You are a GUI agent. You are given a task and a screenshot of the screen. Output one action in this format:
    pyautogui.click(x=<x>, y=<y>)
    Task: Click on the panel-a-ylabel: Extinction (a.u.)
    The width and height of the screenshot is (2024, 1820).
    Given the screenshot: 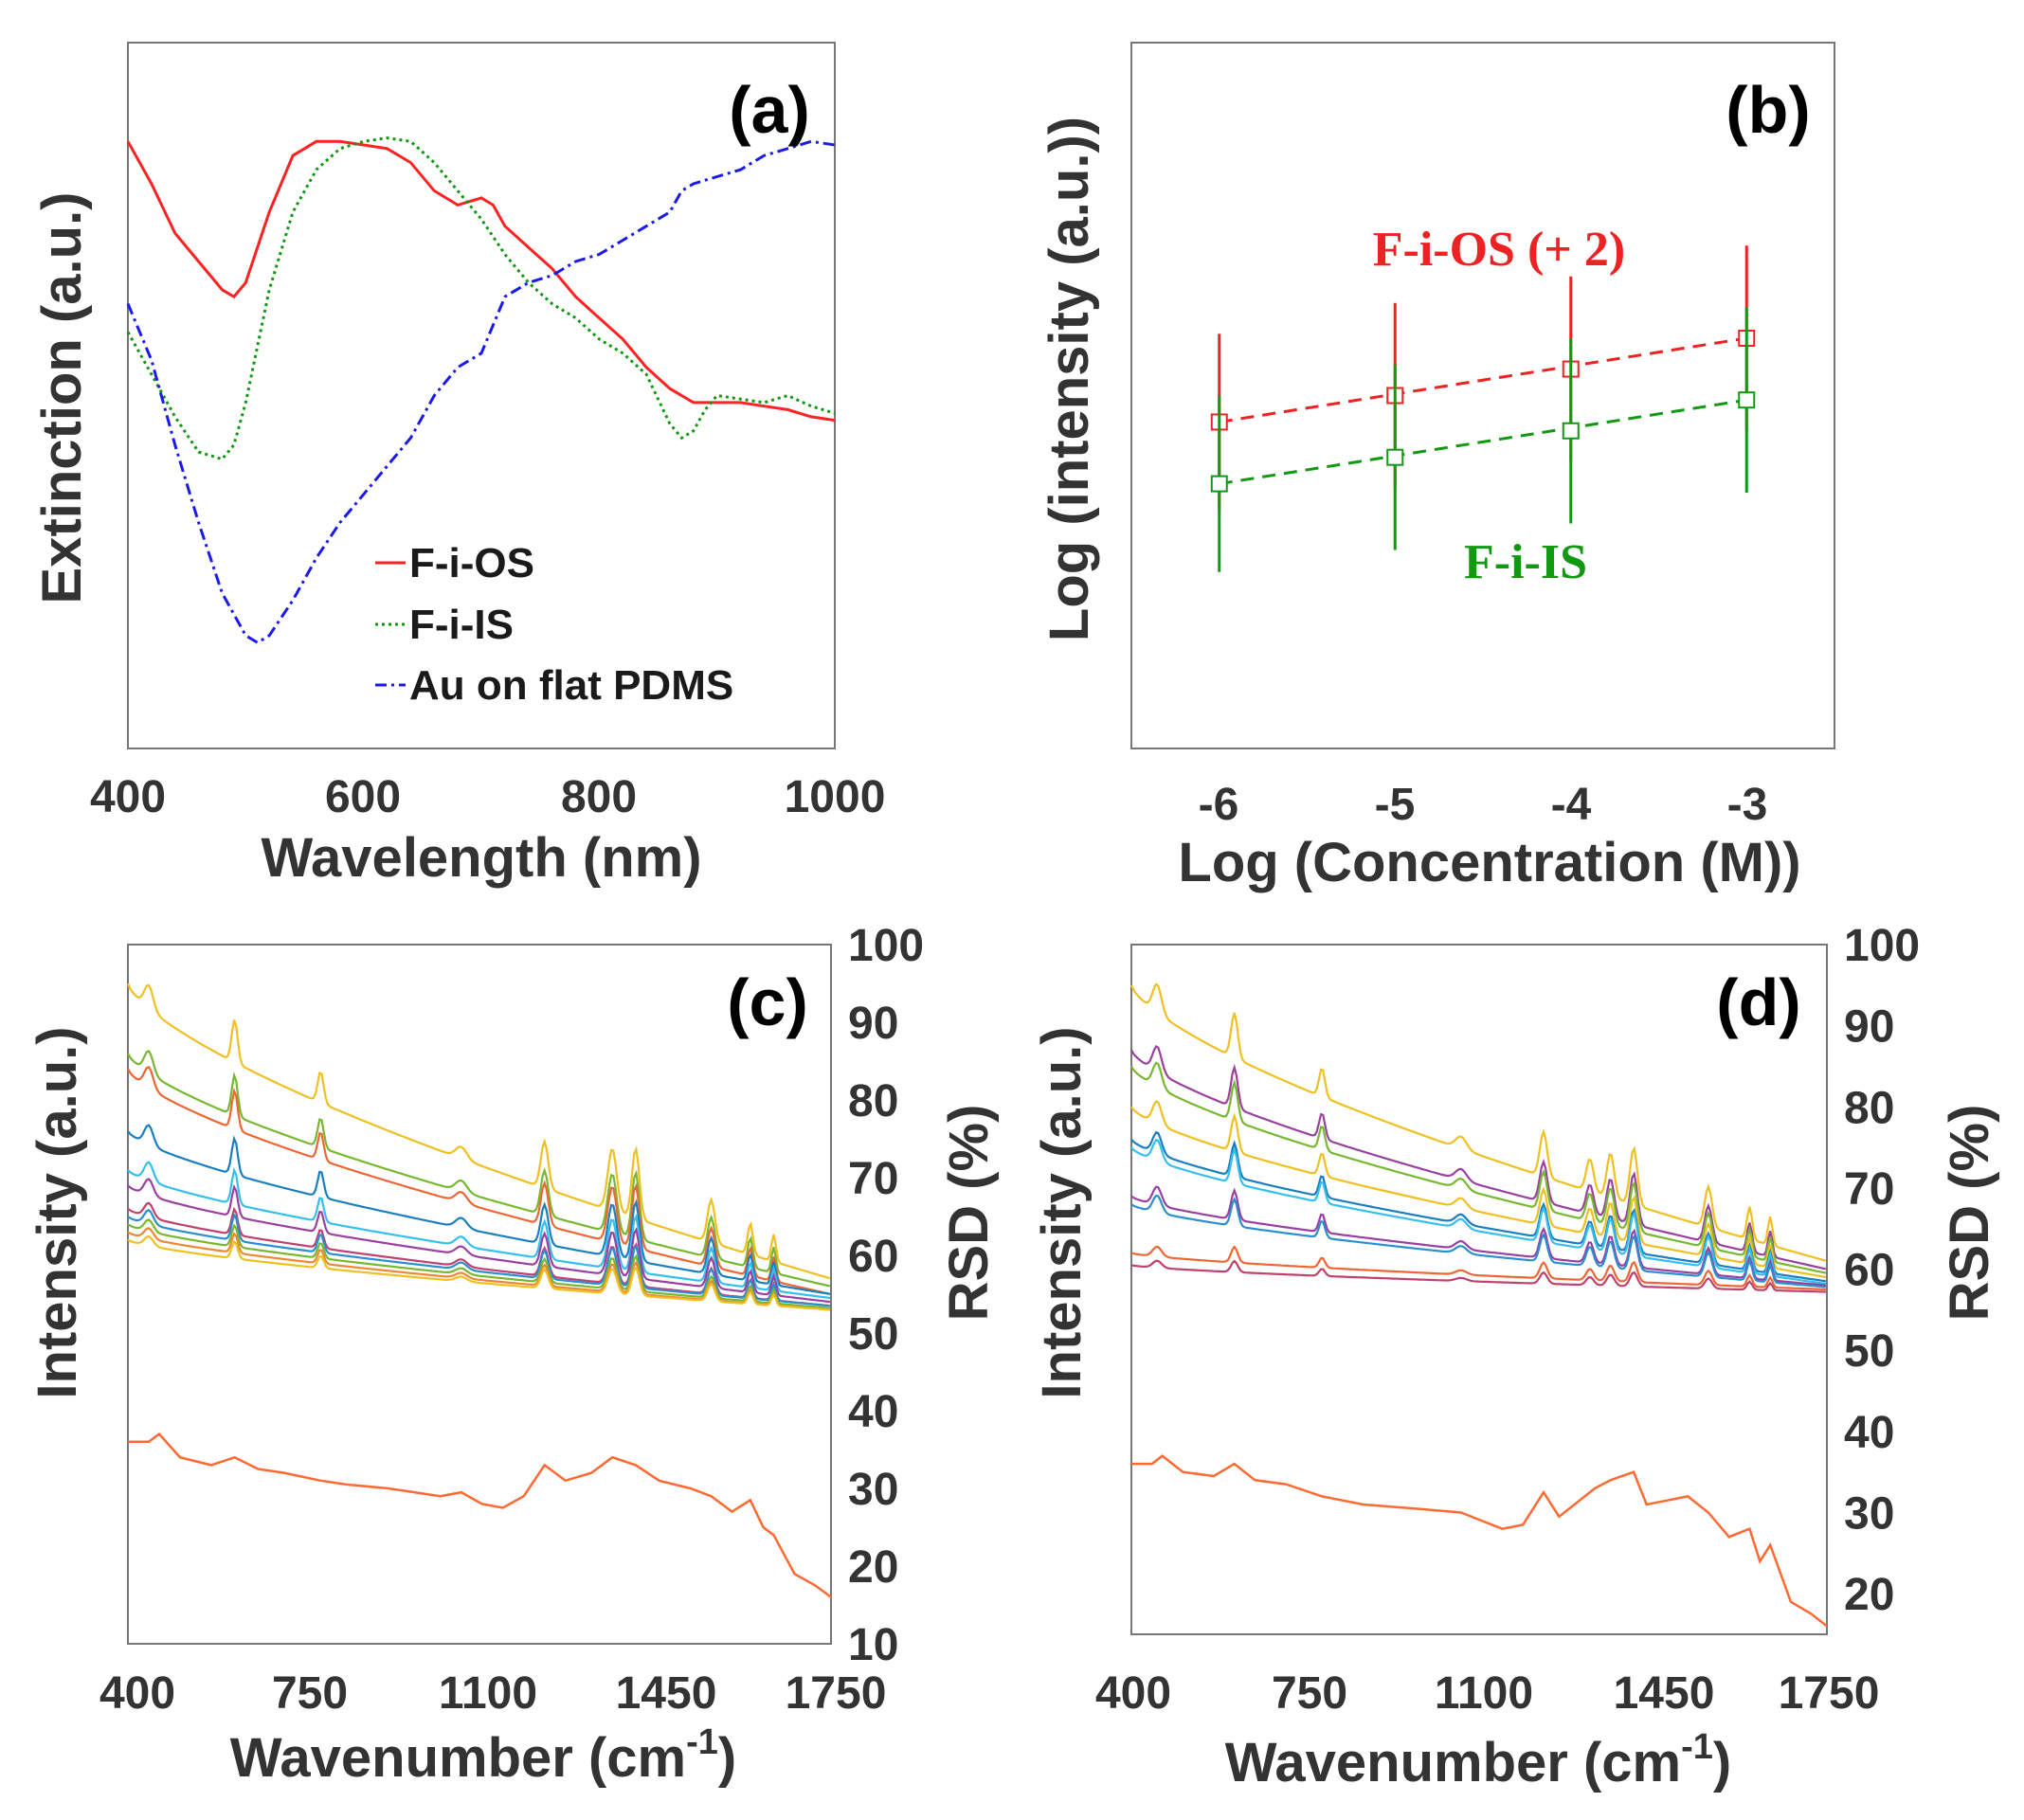 What is the action you would take?
    pyautogui.click(x=62, y=398)
    